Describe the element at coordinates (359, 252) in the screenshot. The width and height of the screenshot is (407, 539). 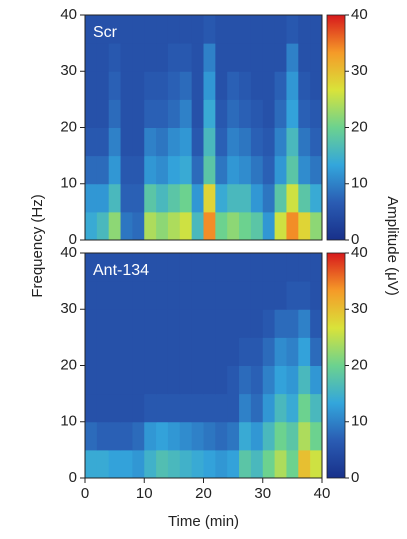
I see `colorbar-tick-label: 40` at that location.